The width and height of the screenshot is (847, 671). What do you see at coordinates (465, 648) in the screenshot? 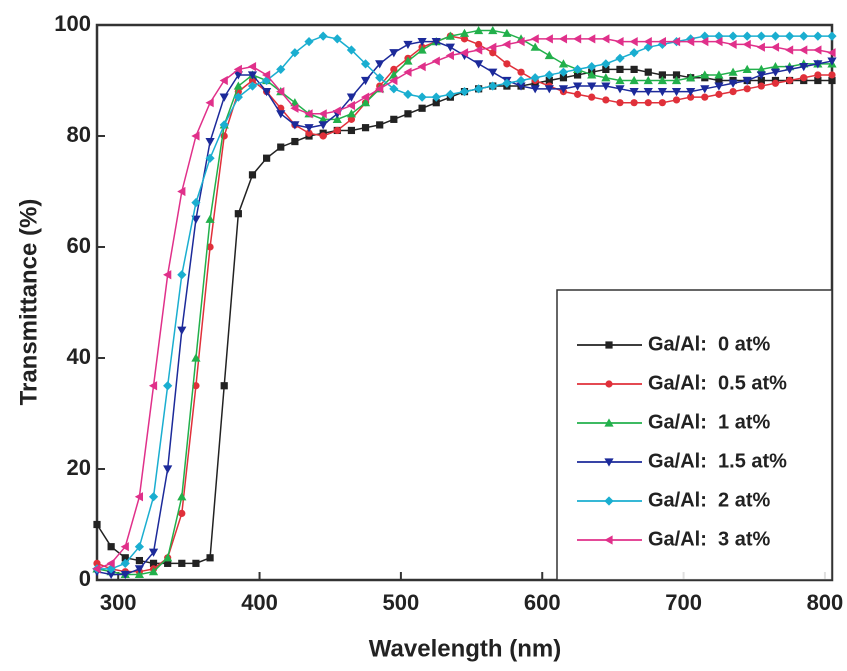
I see `x-axis-title: Wavelength (nm)` at bounding box center [465, 648].